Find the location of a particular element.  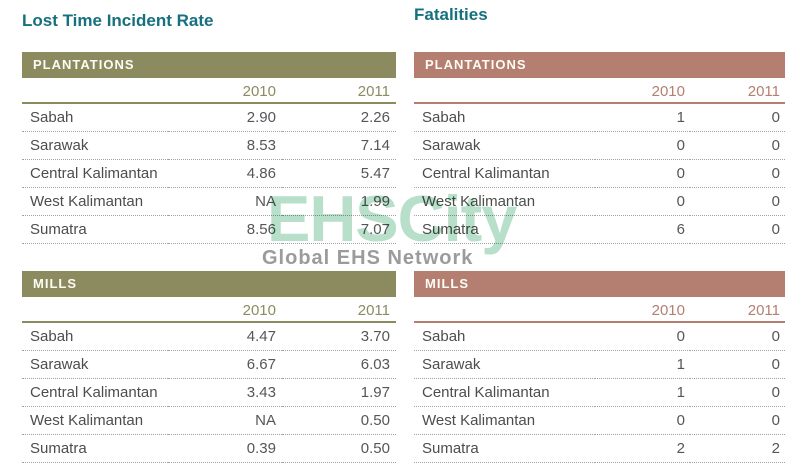

section-header-mills: MILLS is located at coordinates (209, 284).